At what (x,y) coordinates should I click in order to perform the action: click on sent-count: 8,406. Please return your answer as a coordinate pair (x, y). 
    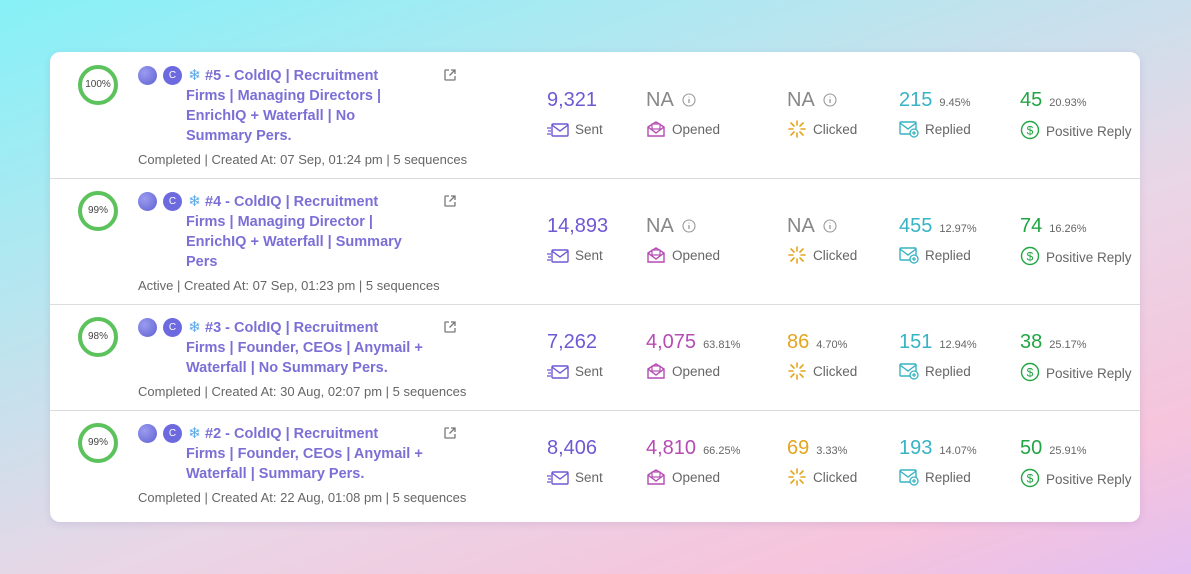
    Looking at the image, I should click on (572, 448).